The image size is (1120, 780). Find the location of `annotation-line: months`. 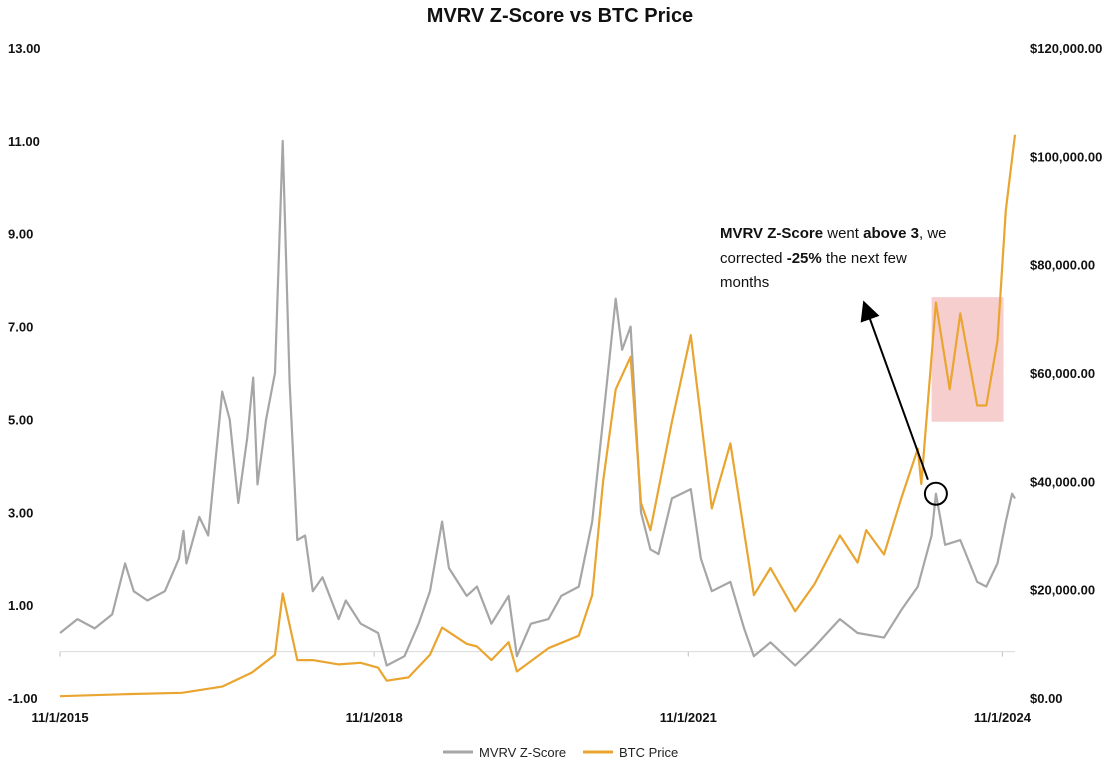

annotation-line: months is located at coordinates (744, 282).